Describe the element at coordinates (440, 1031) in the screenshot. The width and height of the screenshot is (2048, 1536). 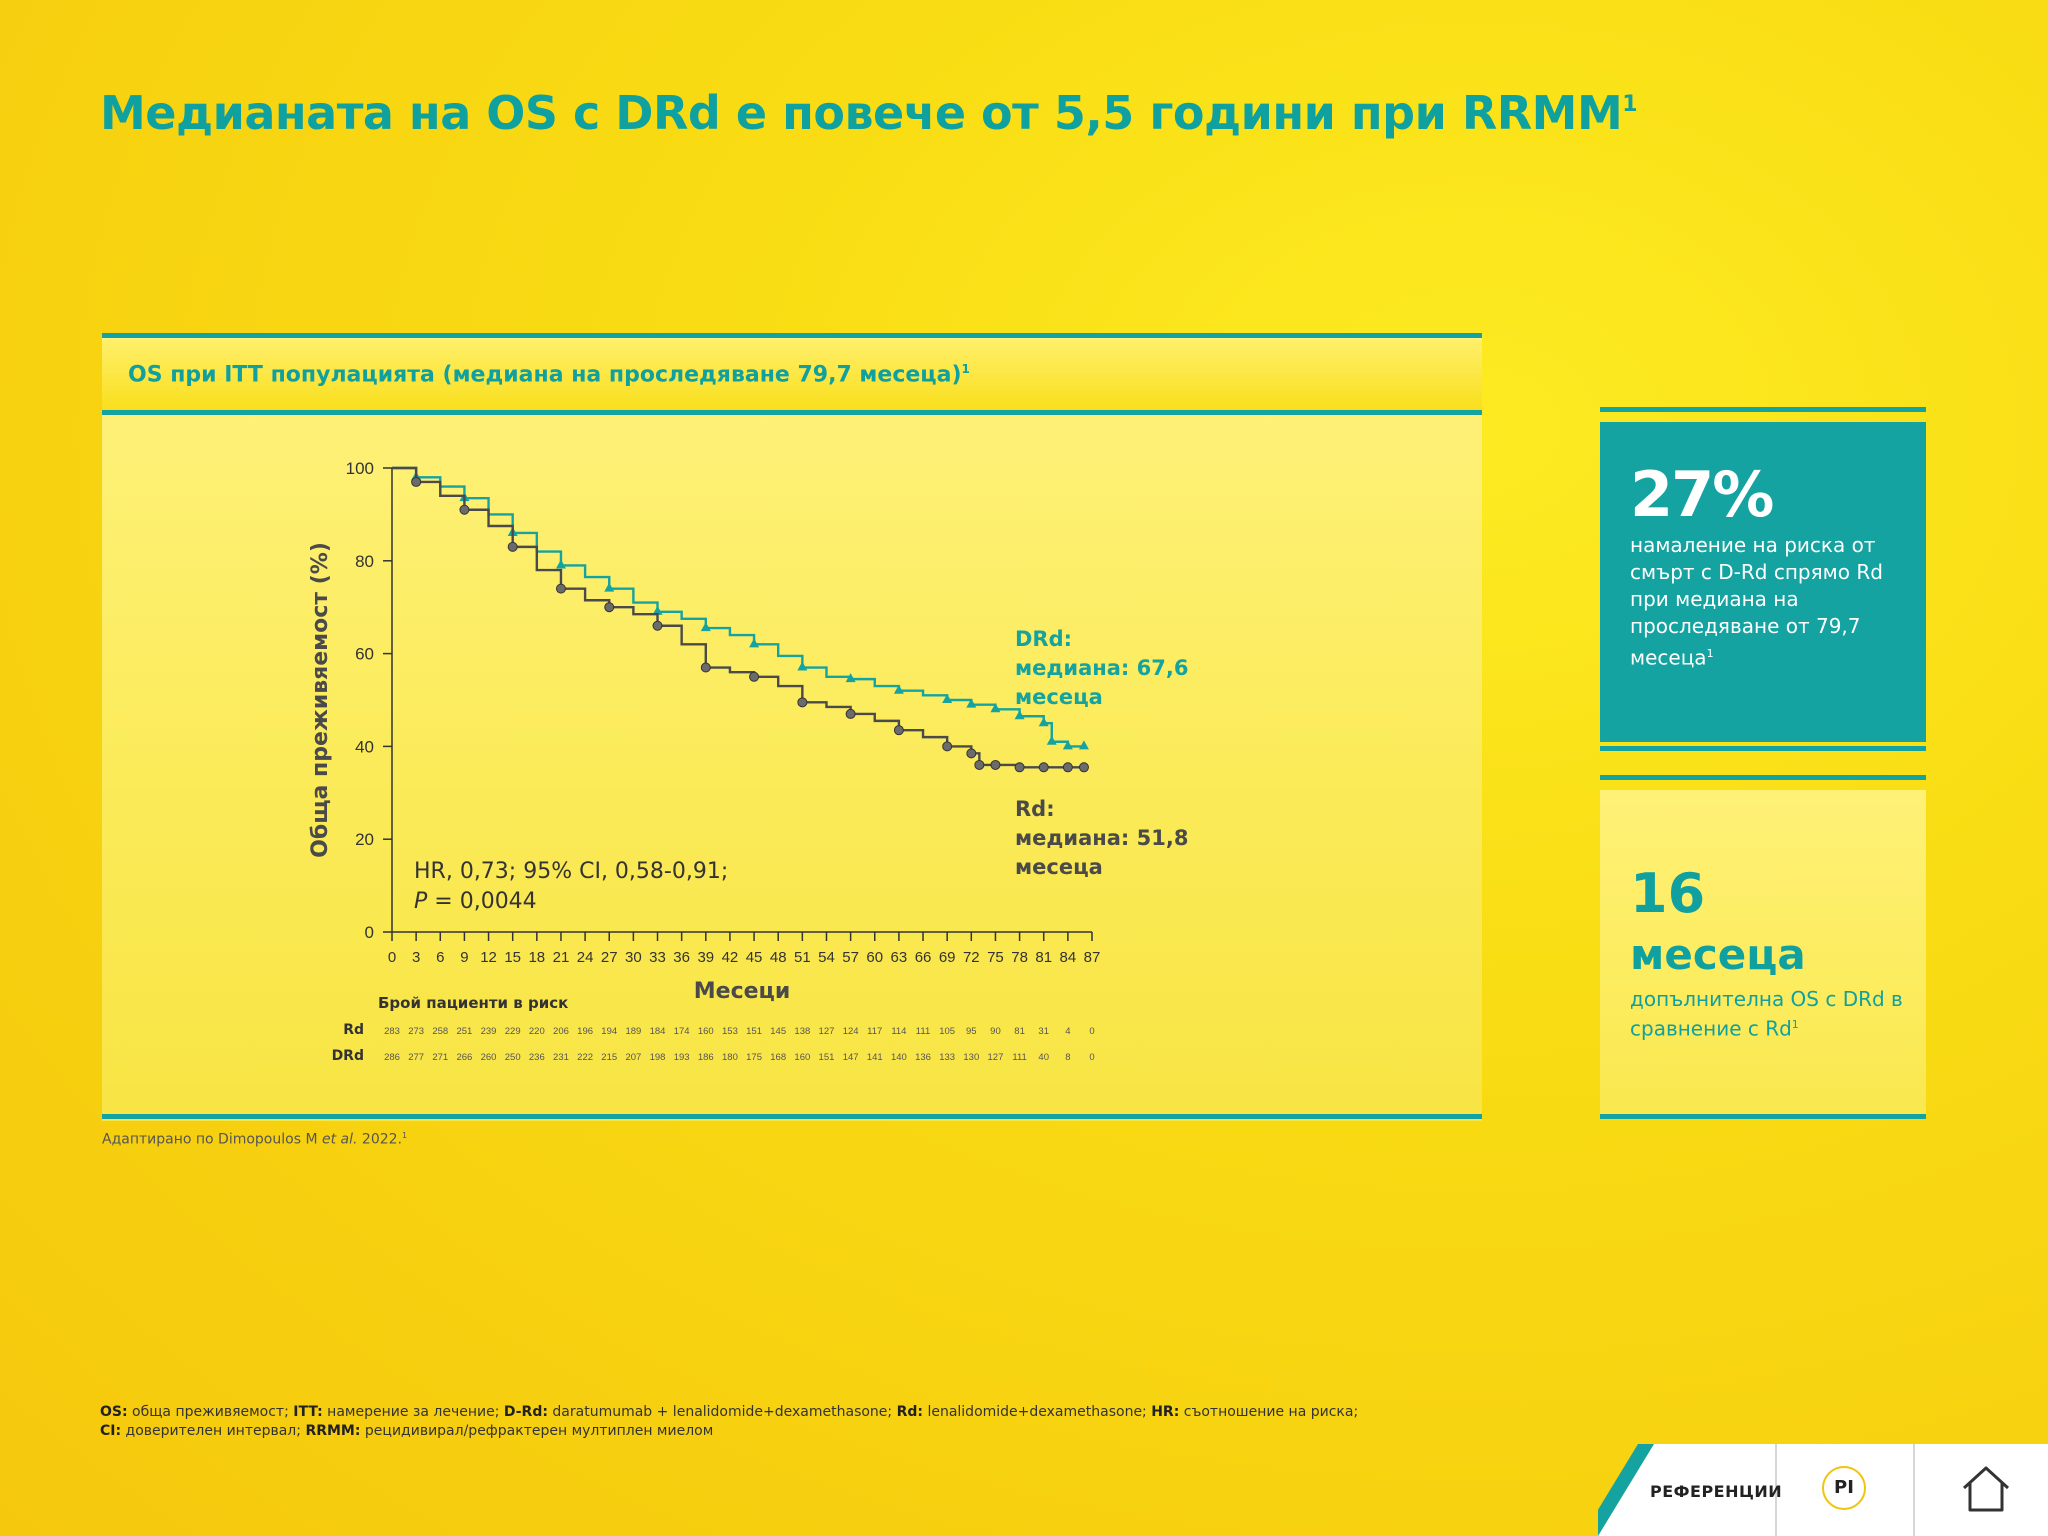
I see `at-risk-value: 258` at that location.